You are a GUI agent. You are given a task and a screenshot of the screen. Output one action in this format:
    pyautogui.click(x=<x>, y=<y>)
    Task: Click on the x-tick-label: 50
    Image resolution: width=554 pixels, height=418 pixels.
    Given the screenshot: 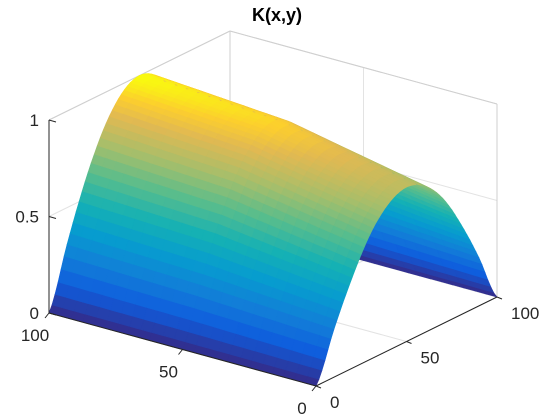 What is the action you would take?
    pyautogui.click(x=430, y=358)
    